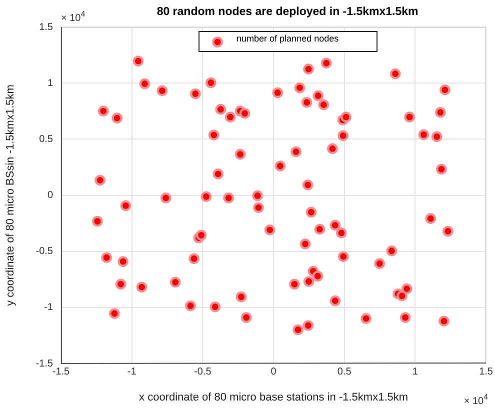 This screenshot has width=495, height=408. I want to click on x-tick-label: -0.5, so click(203, 372).